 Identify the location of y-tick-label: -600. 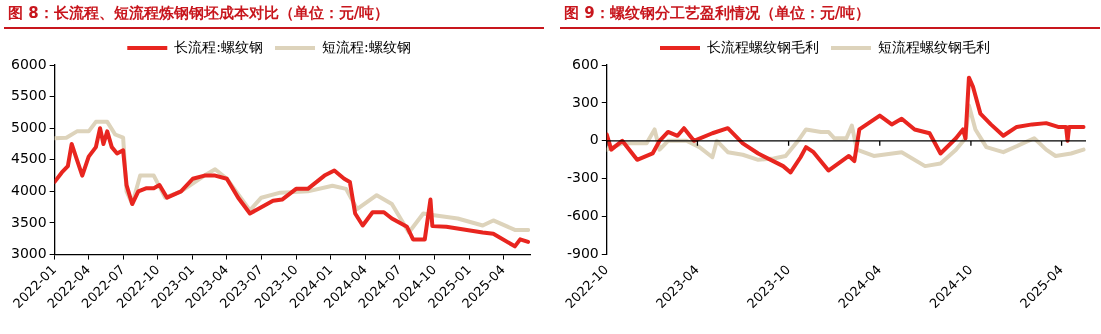
(582, 215).